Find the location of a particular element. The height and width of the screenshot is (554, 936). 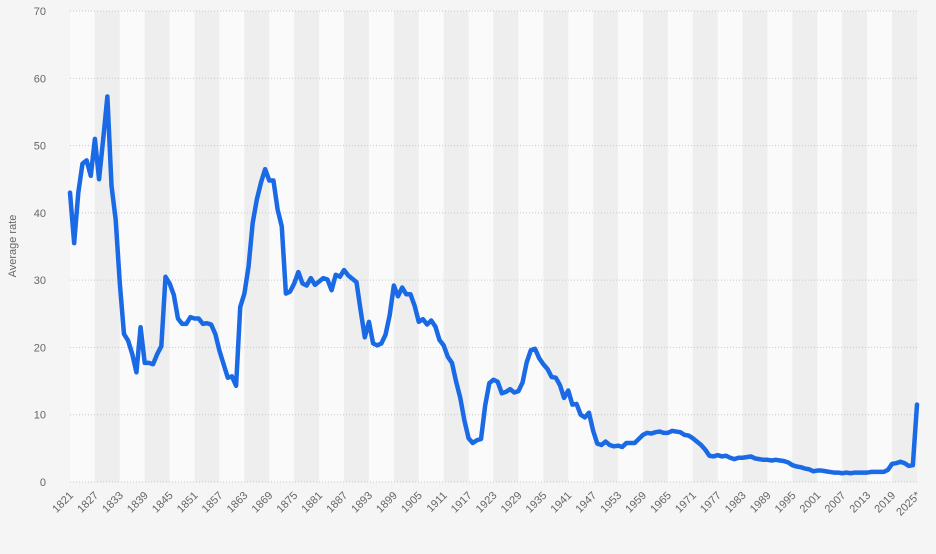

y-tick-label: 10 is located at coordinates (40, 416).